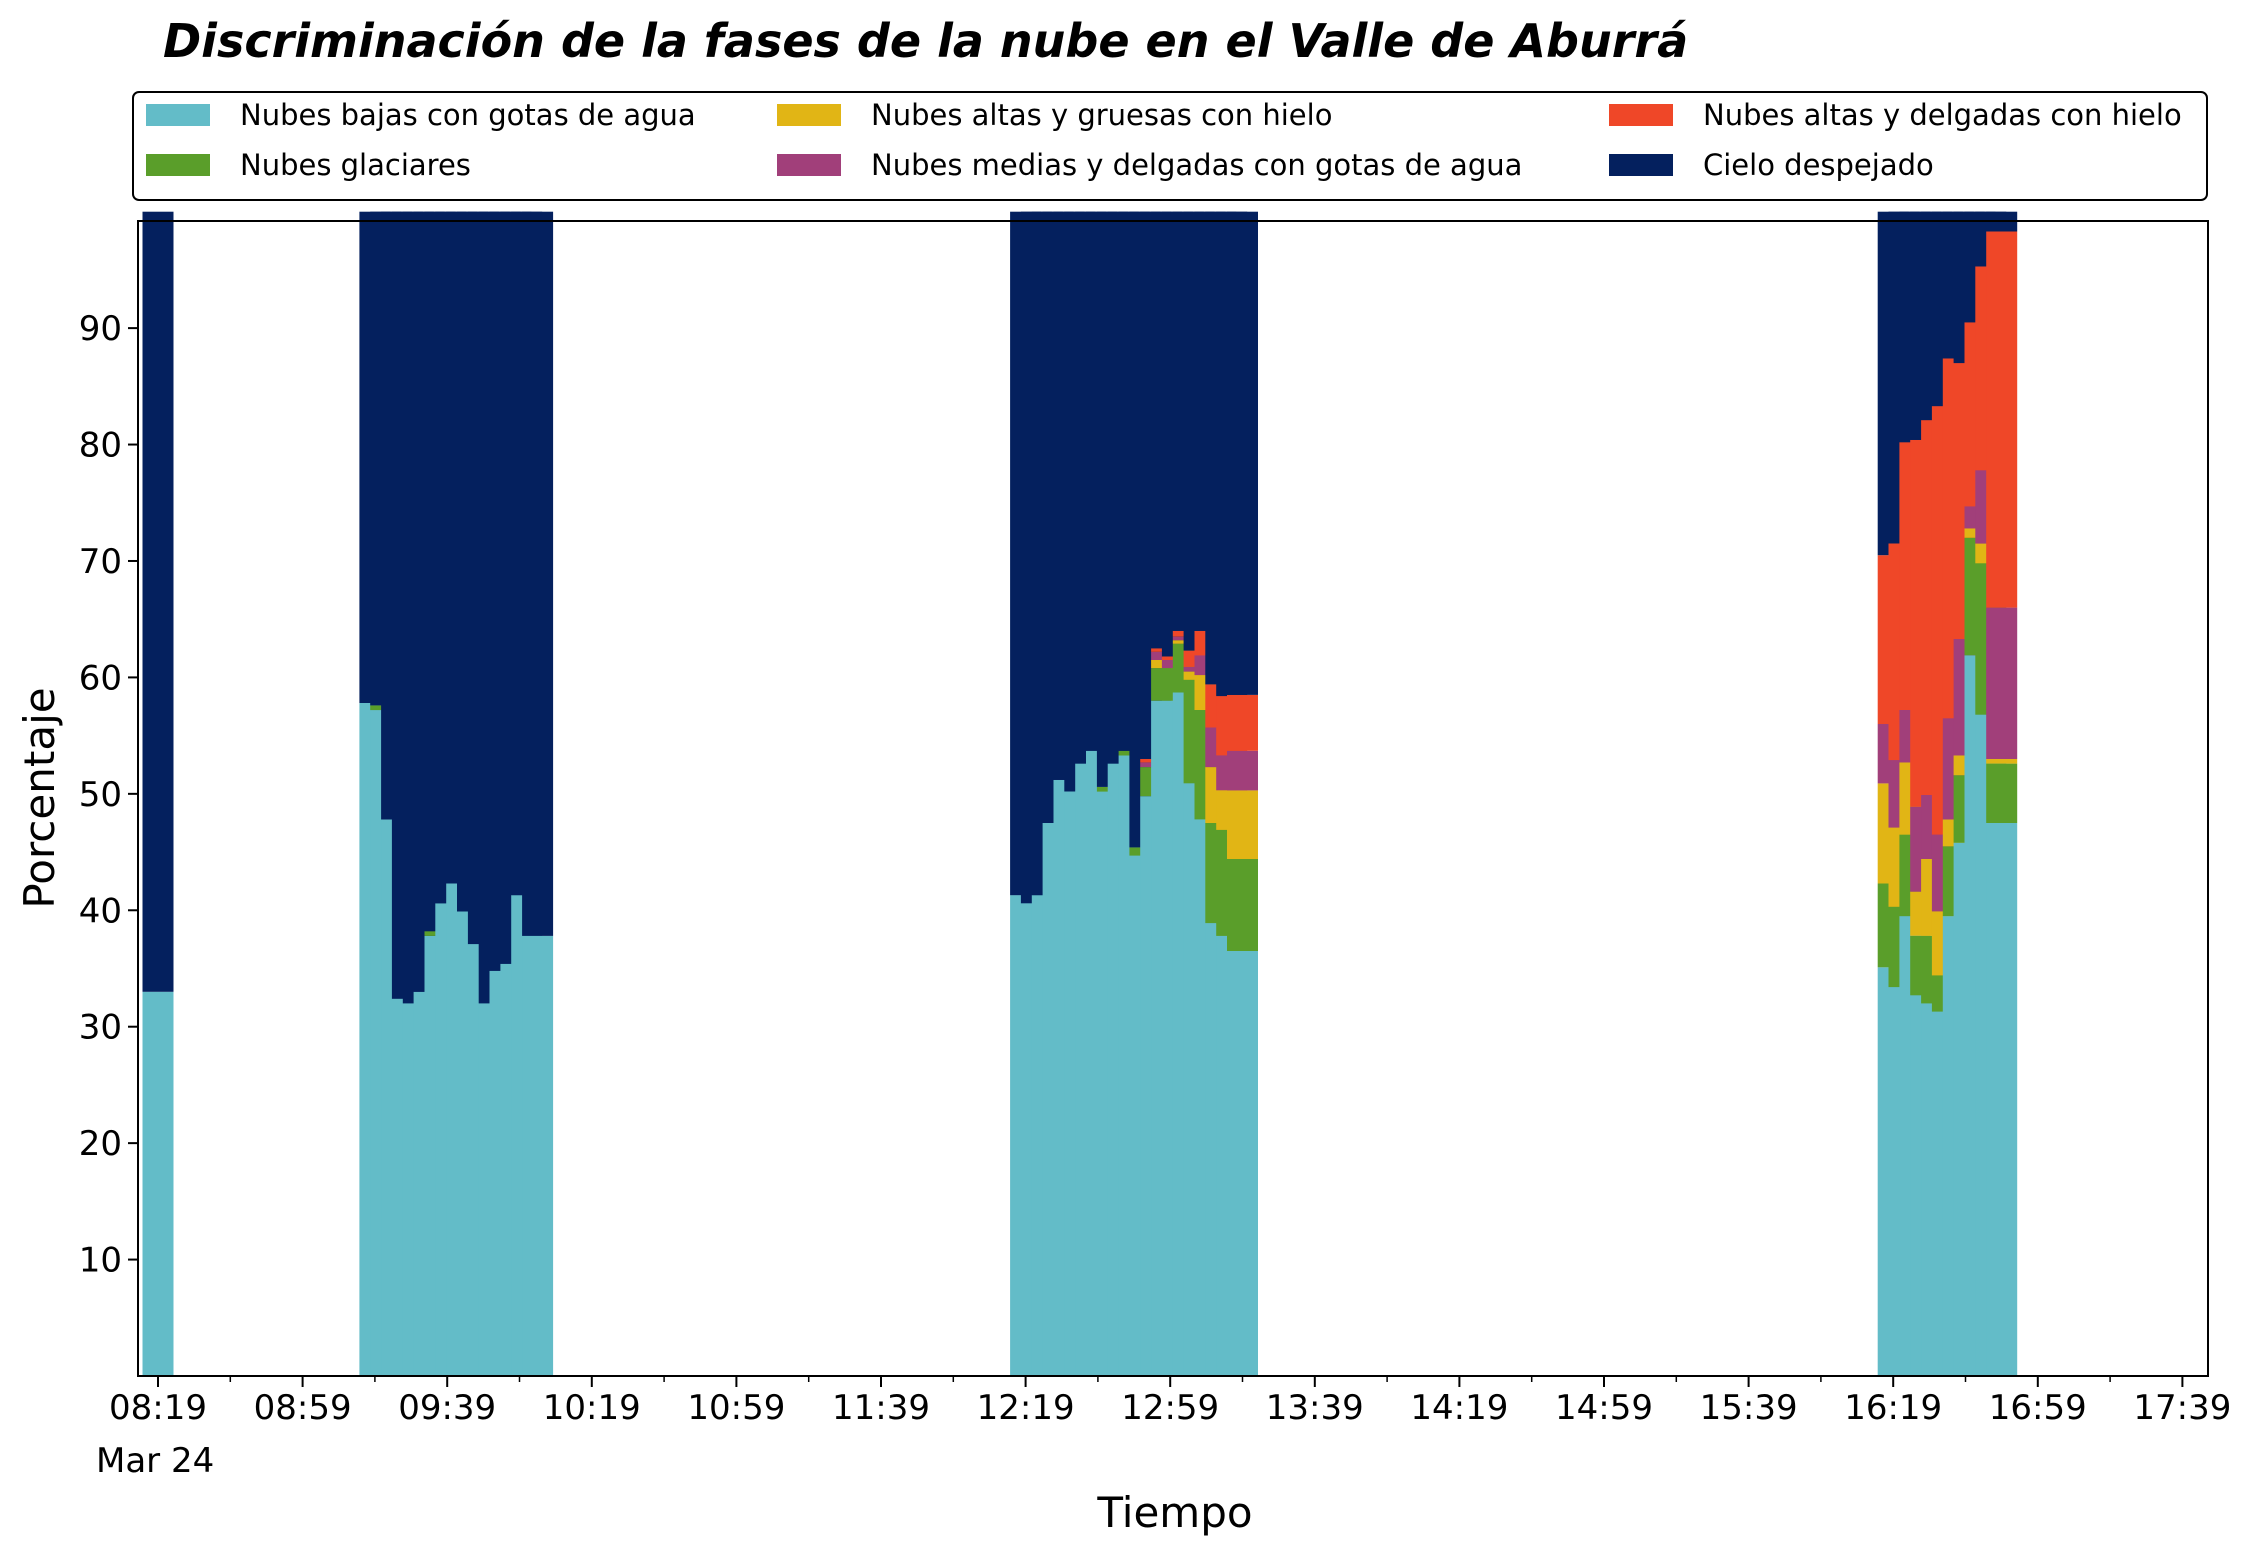 This screenshot has width=2244, height=1559. Describe the element at coordinates (1459, 1408) in the screenshot. I see `x-tick-label: 14:19` at that location.